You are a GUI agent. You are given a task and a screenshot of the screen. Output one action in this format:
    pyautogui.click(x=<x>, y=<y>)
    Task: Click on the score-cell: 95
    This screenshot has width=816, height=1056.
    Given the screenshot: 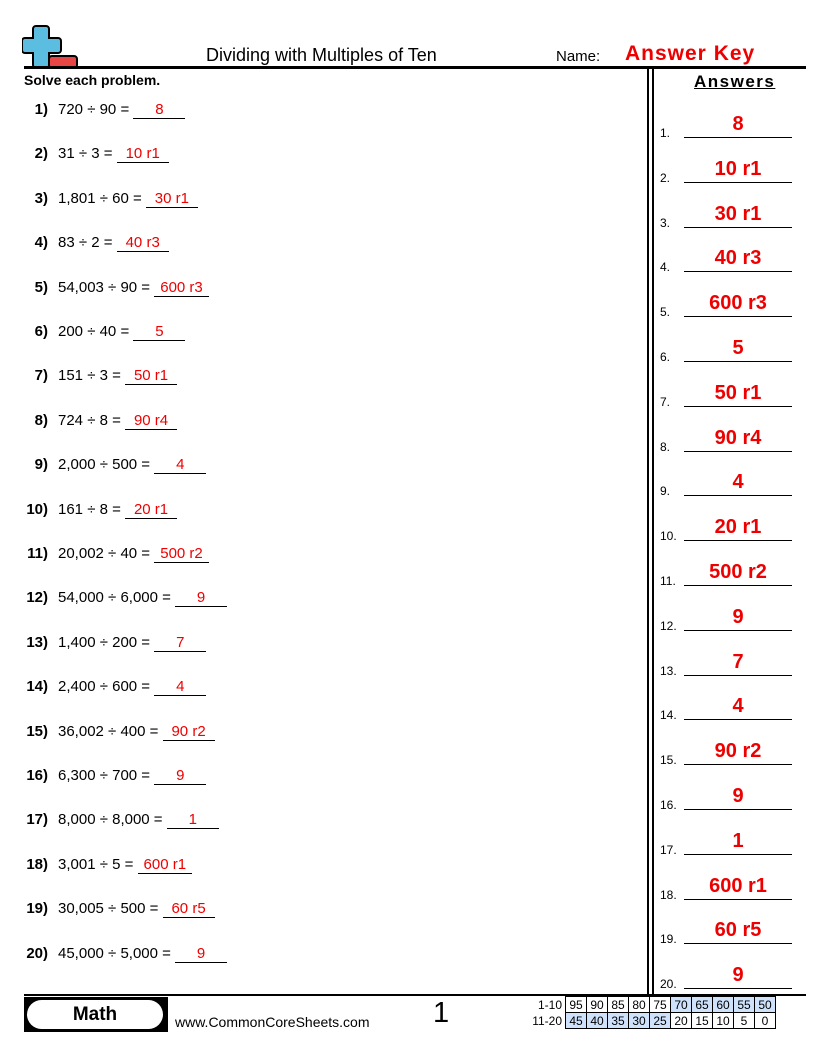 What is the action you would take?
    pyautogui.click(x=576, y=1004)
    